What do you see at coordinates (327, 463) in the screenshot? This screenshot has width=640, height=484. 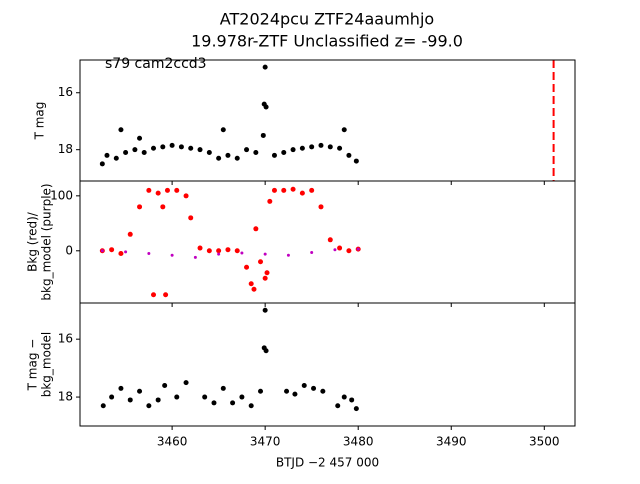 I see `x-axis-label: BTJD −2 457 000` at bounding box center [327, 463].